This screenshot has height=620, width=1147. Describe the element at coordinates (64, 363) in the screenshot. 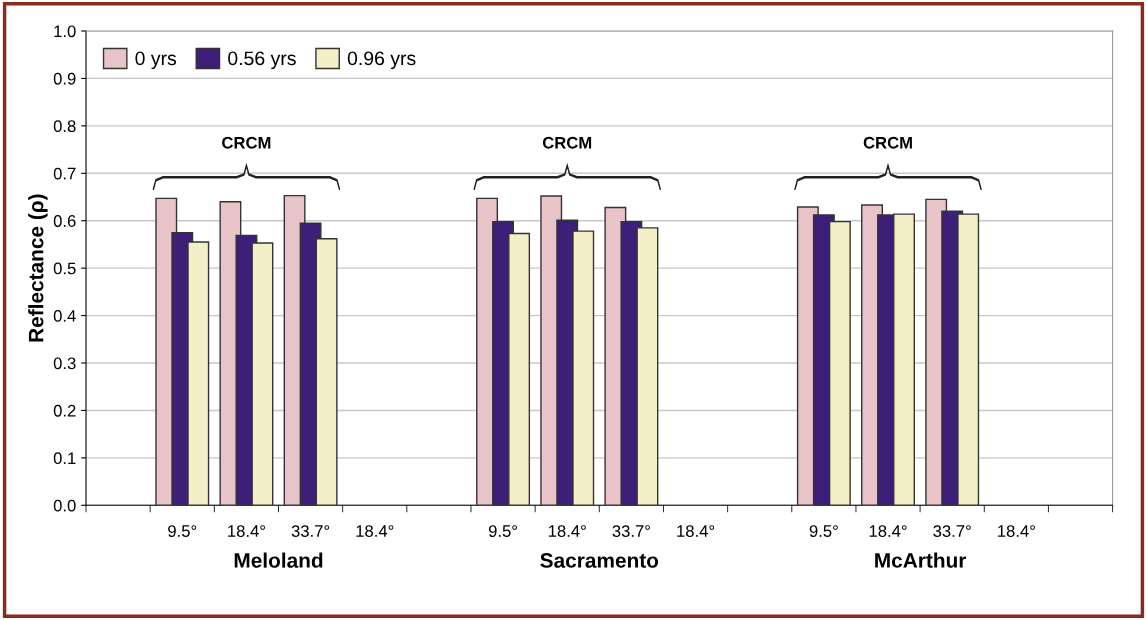

I see `y-tick-label: 0.3` at that location.